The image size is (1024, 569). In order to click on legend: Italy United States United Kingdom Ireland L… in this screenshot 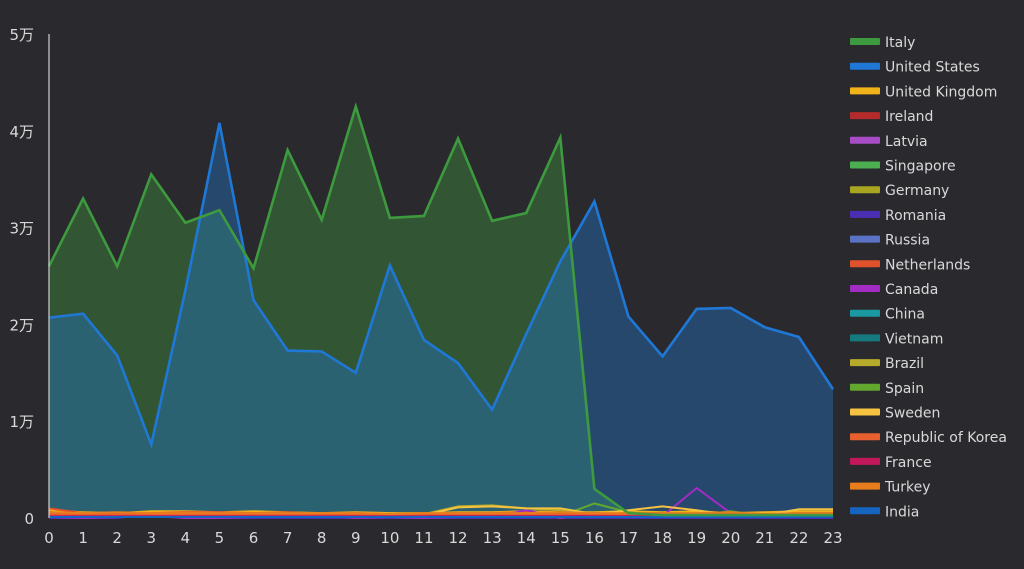, I will do `click(928, 277)`.